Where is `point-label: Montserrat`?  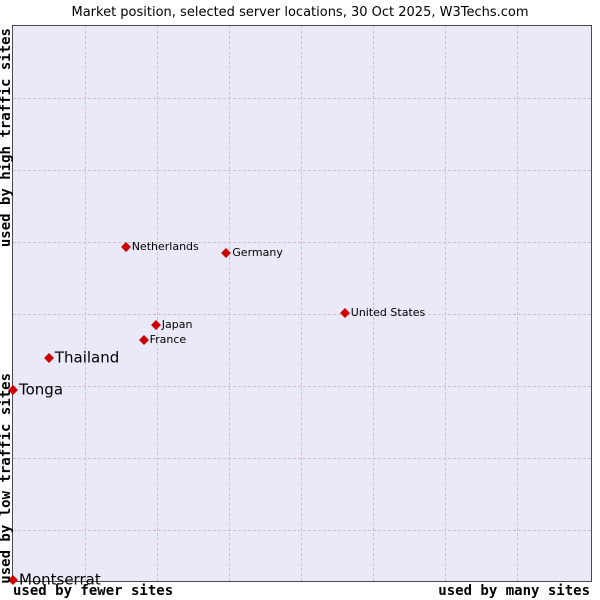 point-label: Montserrat is located at coordinates (60, 579).